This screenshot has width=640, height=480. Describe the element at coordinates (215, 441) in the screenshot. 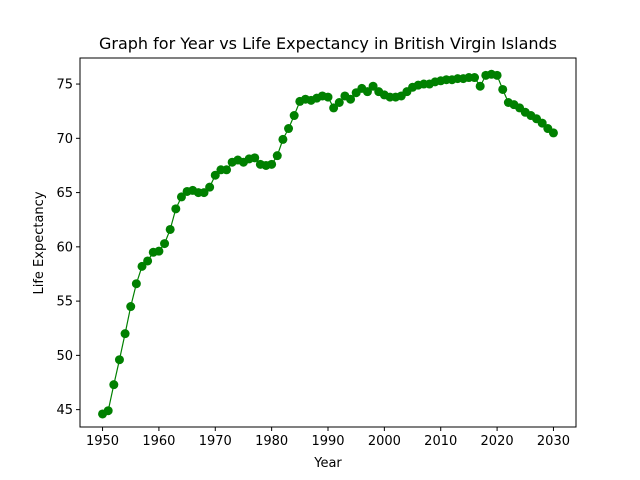

I see `x-tick-label: 1970` at that location.